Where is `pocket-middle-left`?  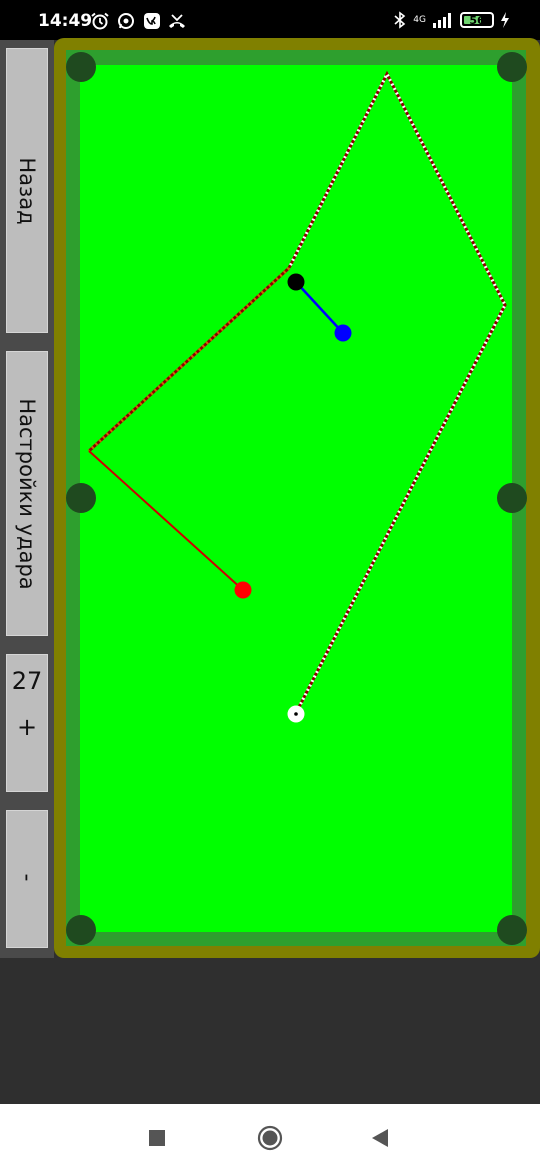 pocket-middle-left is located at coordinates (81, 498).